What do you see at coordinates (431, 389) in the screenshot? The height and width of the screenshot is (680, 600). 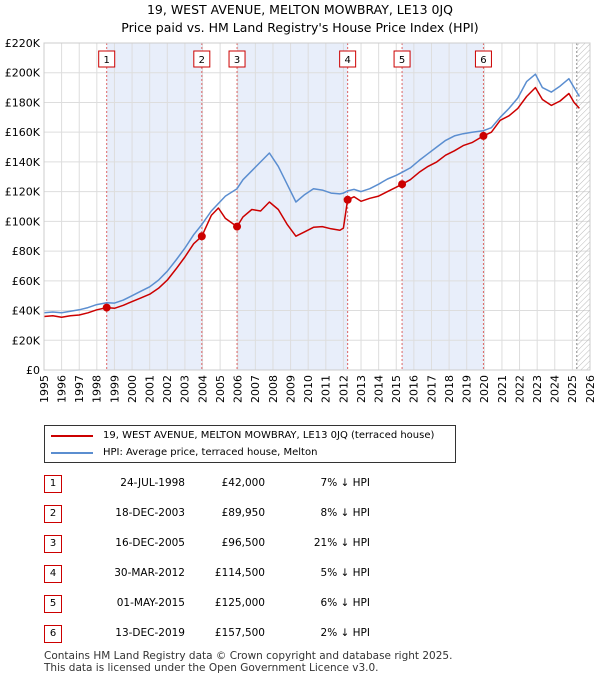 I see `x-tick-label: 2017` at bounding box center [431, 389].